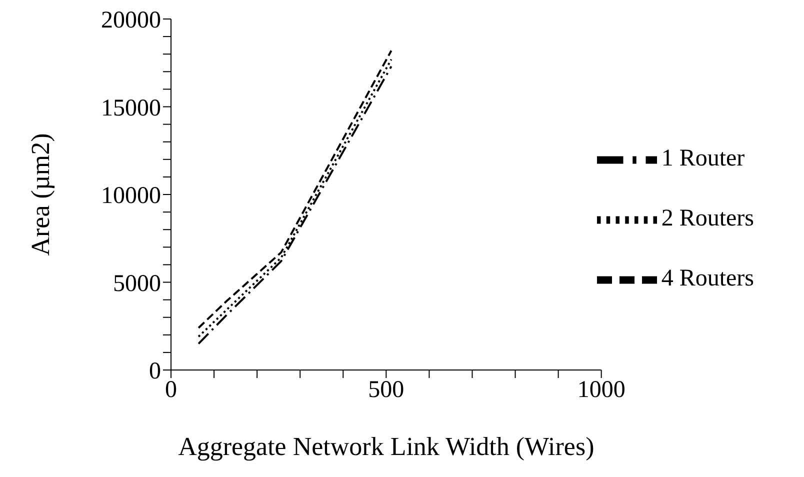 This screenshot has height=477, width=804. I want to click on y-tick-label: 0, so click(155, 371).